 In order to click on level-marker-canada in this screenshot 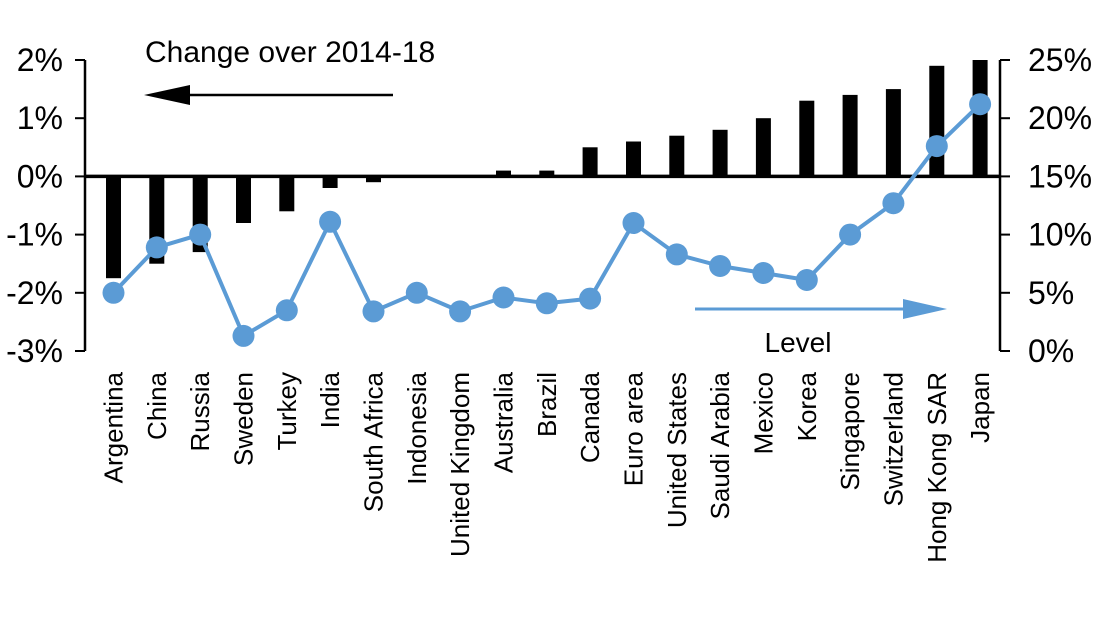, I will do `click(590, 298)`.